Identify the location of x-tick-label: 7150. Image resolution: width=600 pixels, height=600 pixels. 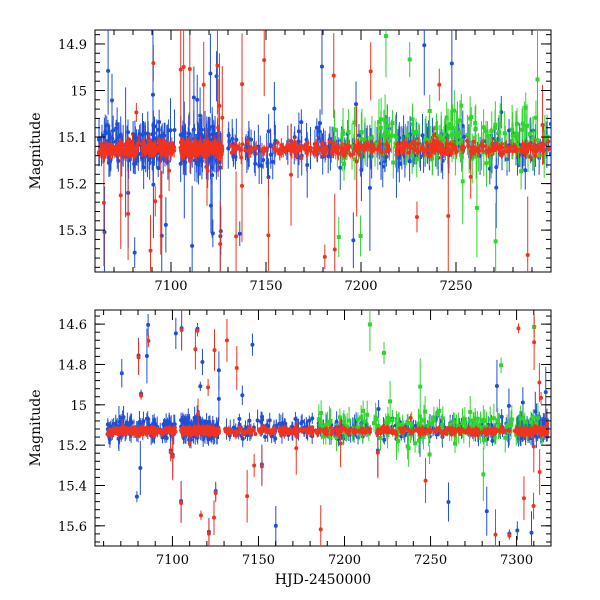
(265, 286).